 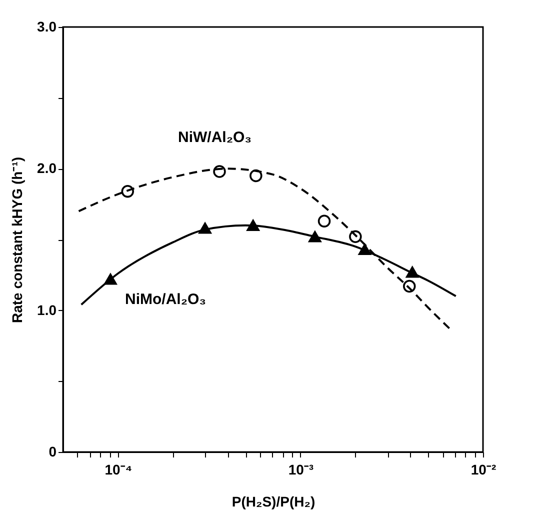 I want to click on x-tick-label: 10⁻³, so click(x=301, y=470).